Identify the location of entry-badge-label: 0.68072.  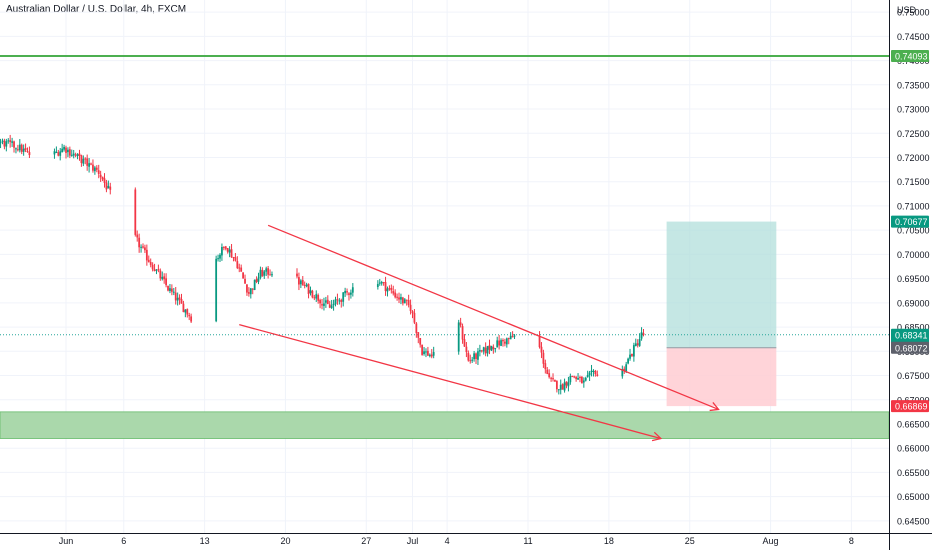
(911, 348).